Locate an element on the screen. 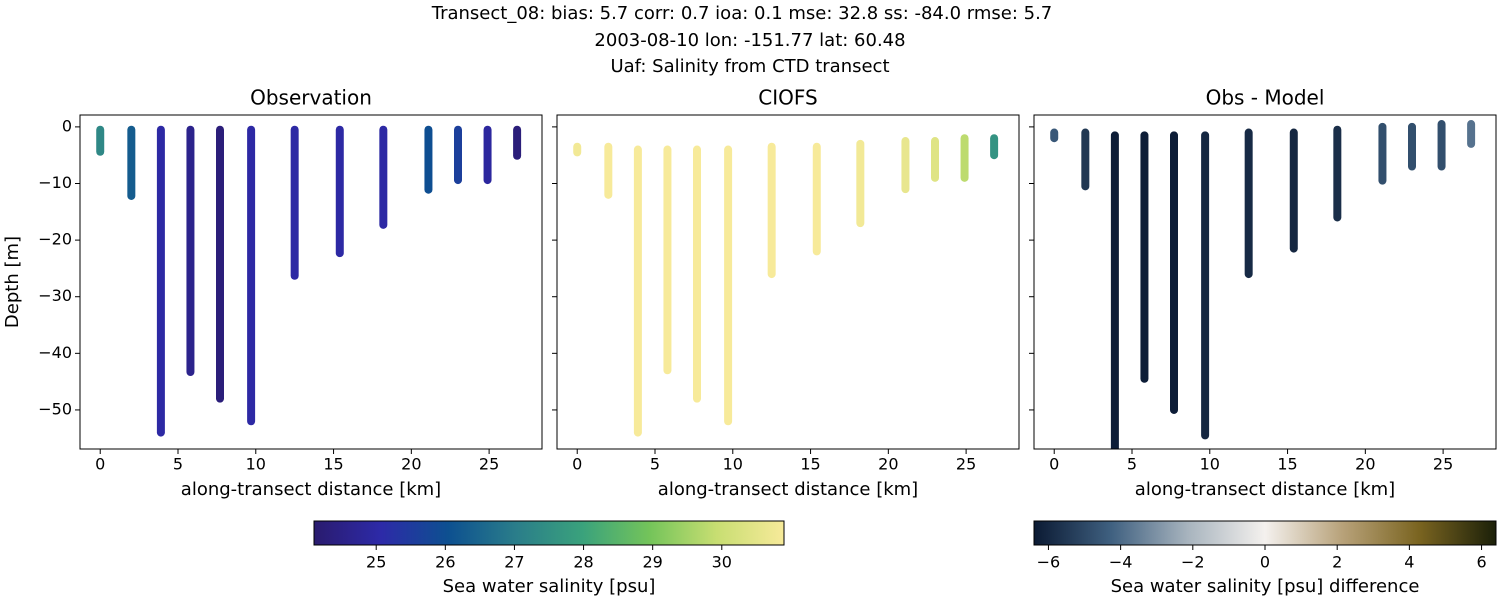  panel-title: CIOFS is located at coordinates (787, 98).